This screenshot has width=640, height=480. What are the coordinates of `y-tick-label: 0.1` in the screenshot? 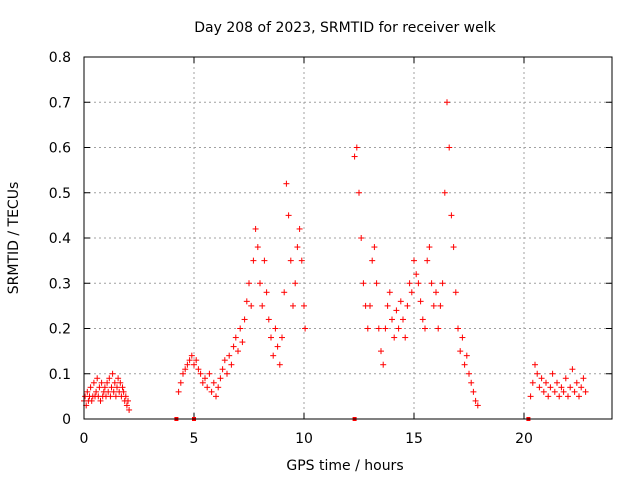 It's located at (60, 375).